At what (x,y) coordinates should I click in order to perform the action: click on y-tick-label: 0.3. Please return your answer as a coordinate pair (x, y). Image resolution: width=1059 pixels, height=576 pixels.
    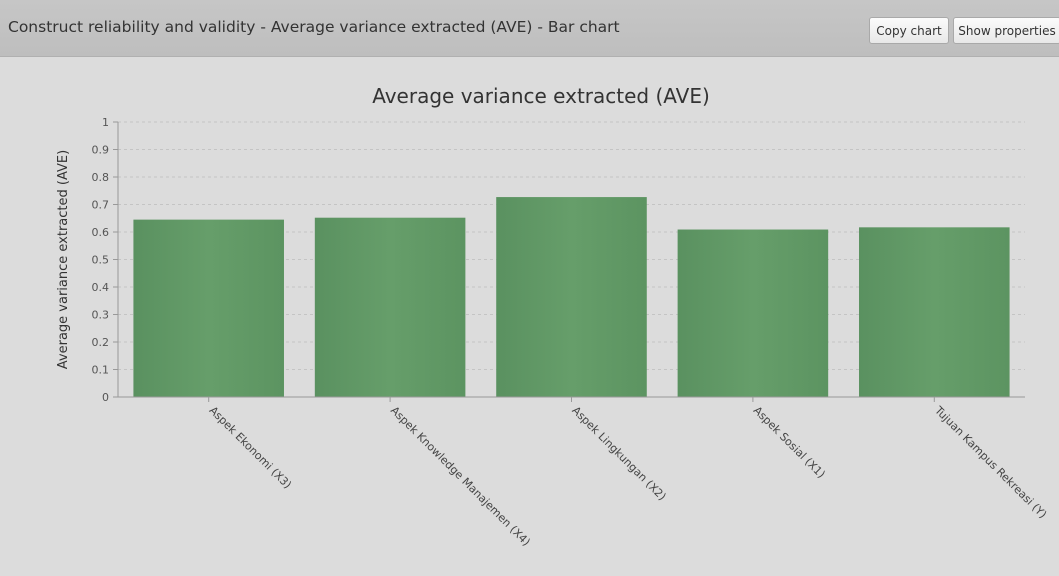
    Looking at the image, I should click on (101, 315).